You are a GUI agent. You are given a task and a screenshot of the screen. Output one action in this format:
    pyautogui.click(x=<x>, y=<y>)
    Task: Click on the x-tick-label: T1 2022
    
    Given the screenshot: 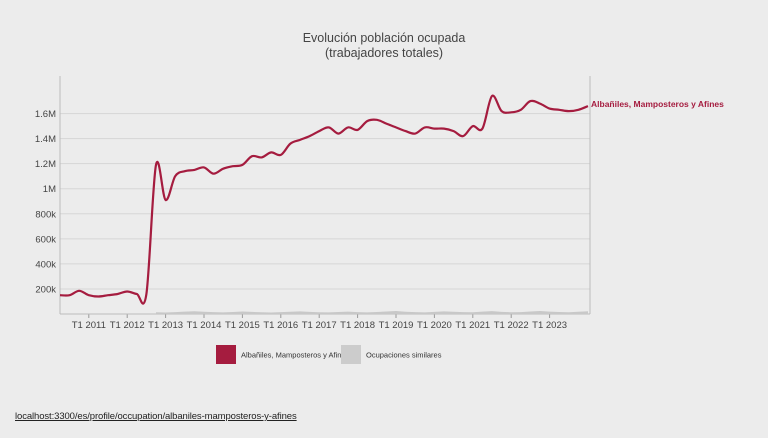 What is the action you would take?
    pyautogui.click(x=511, y=325)
    